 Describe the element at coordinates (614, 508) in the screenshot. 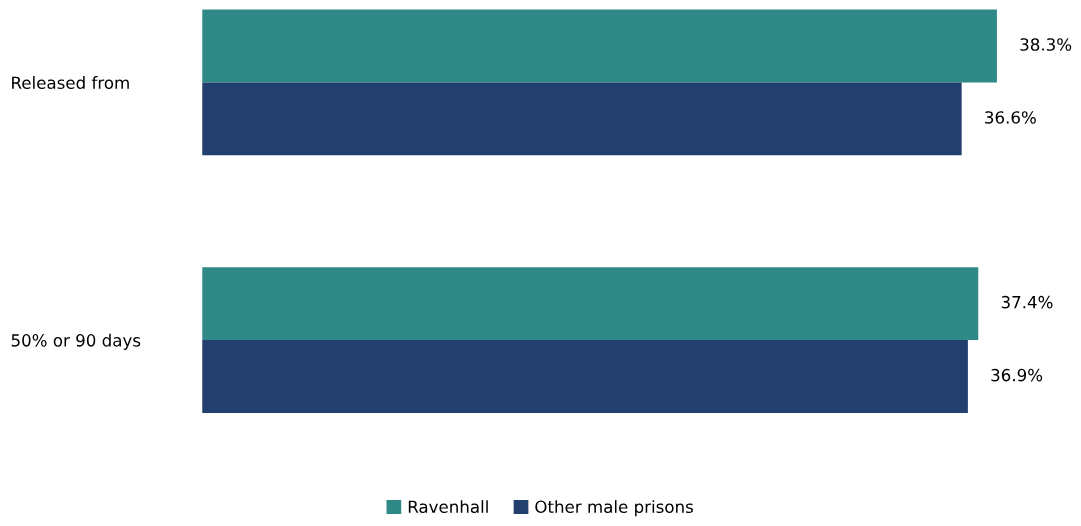

I see `legend-label: Other male prisons` at that location.